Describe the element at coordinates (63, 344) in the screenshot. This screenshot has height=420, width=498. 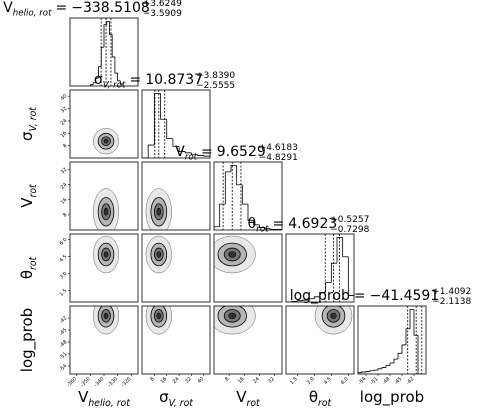
I see `y-tick-label: -48` at that location.